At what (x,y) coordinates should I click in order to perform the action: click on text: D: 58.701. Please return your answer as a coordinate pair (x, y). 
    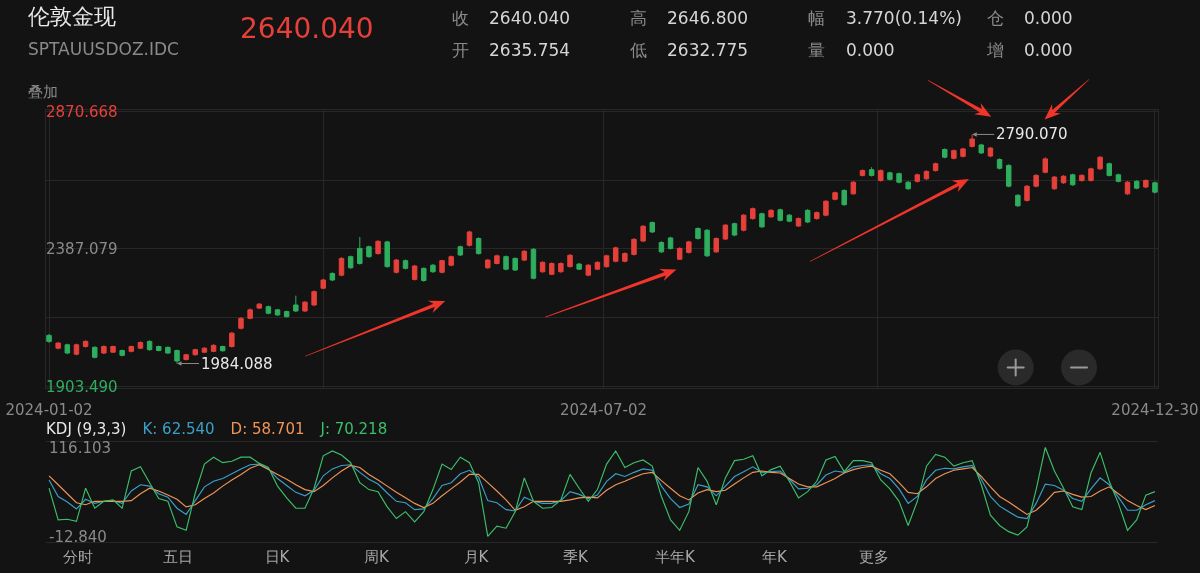
    Looking at the image, I should click on (267, 429).